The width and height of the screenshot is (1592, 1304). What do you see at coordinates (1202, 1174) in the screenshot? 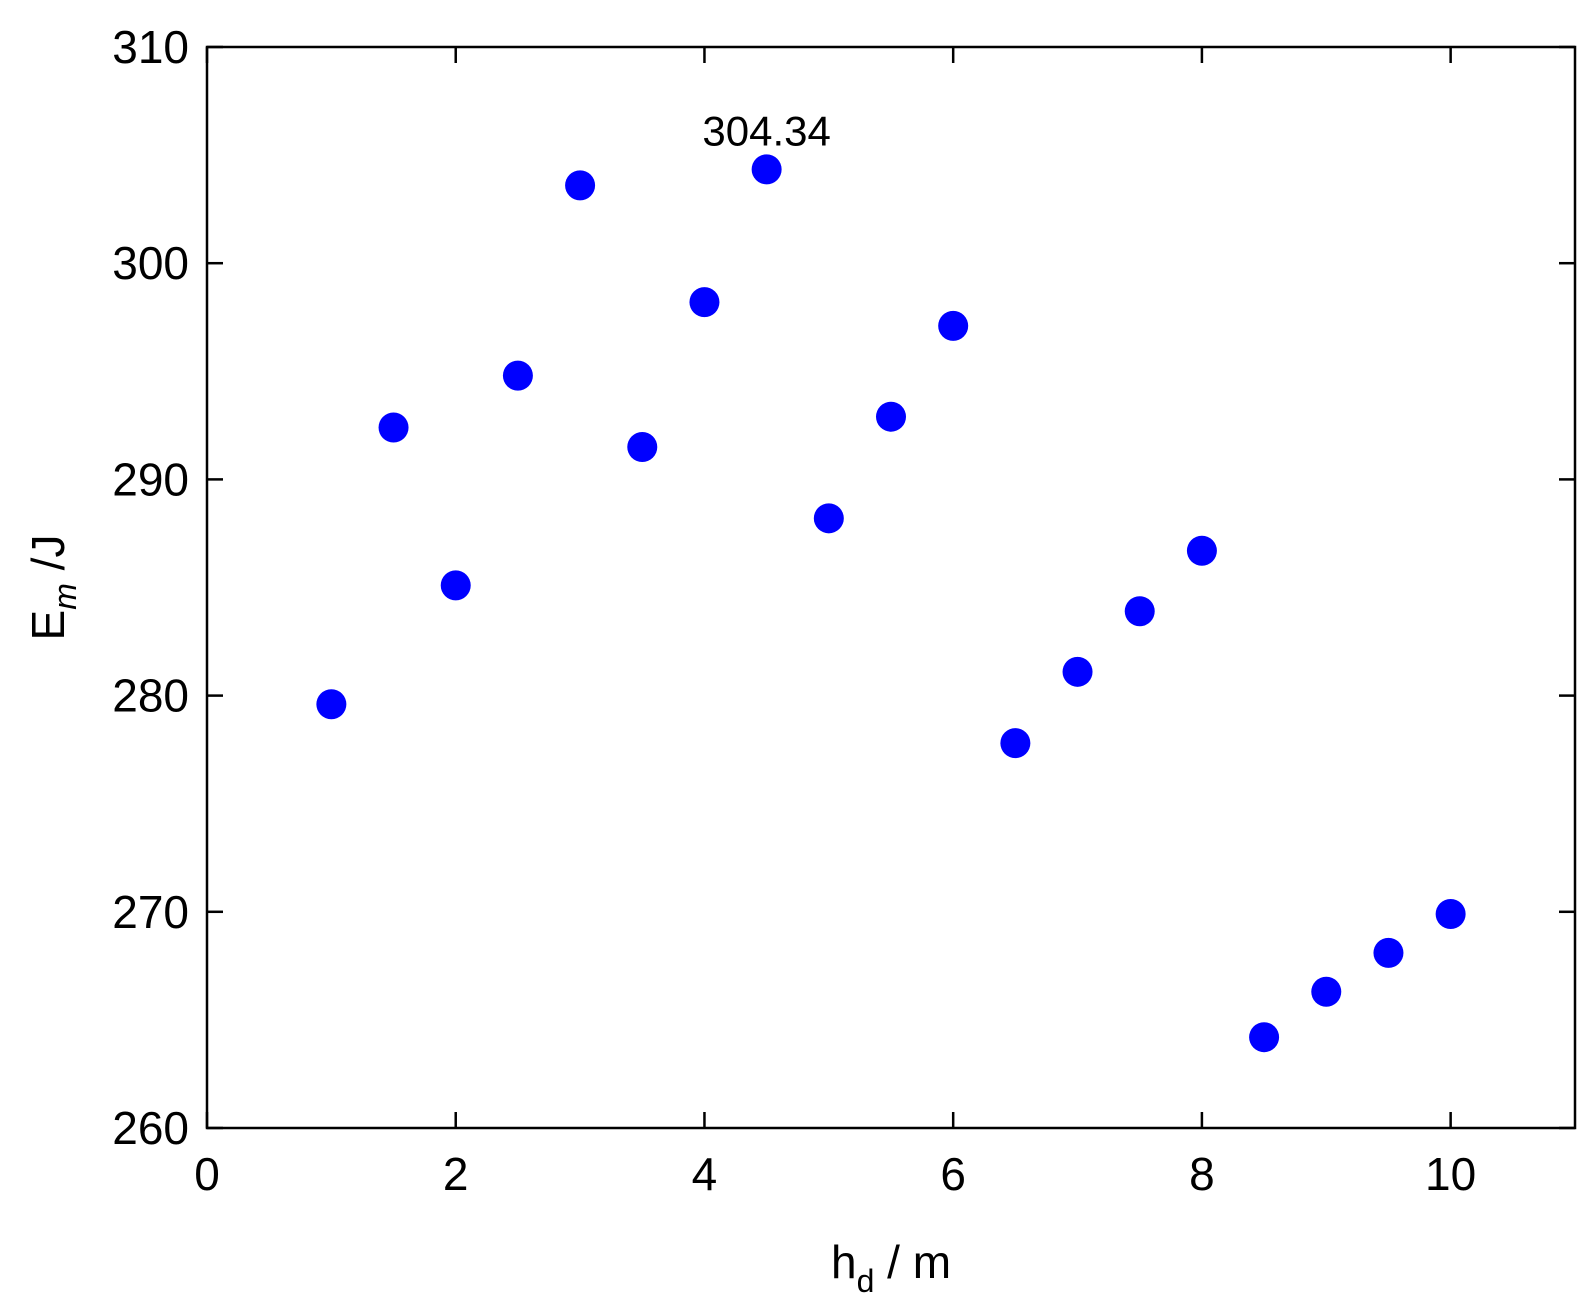
I see `x-tick-label: 8` at bounding box center [1202, 1174].